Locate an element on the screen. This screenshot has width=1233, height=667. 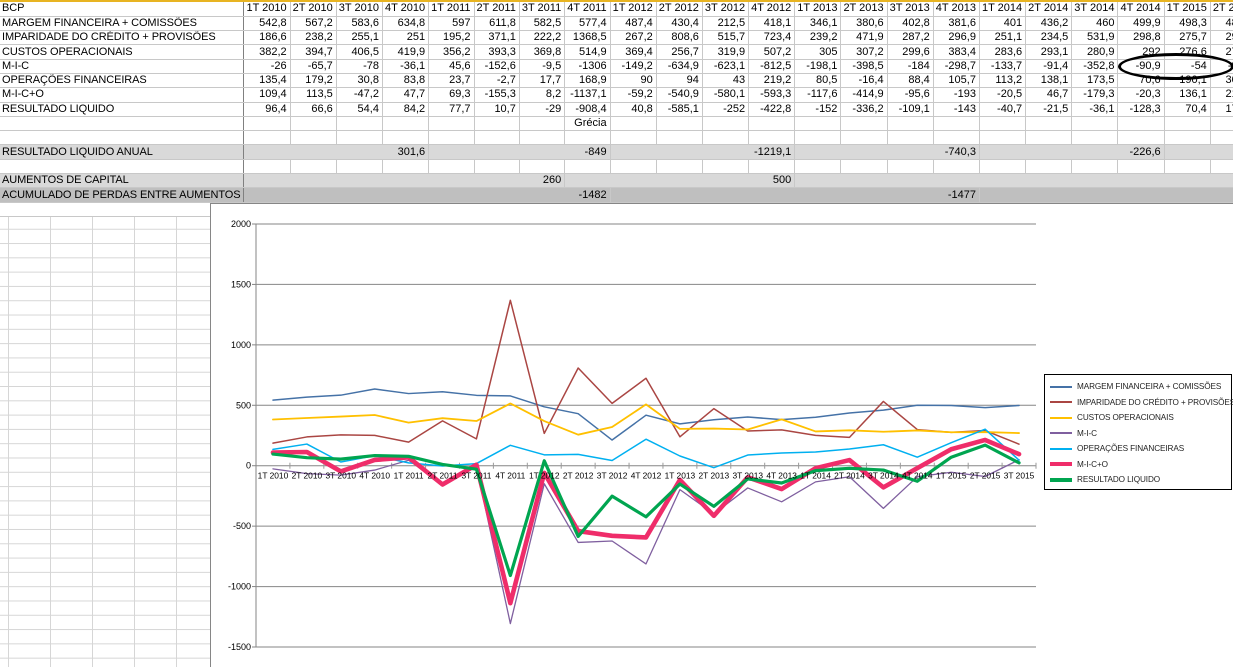
data-cell: -152,6 is located at coordinates (497, 66).